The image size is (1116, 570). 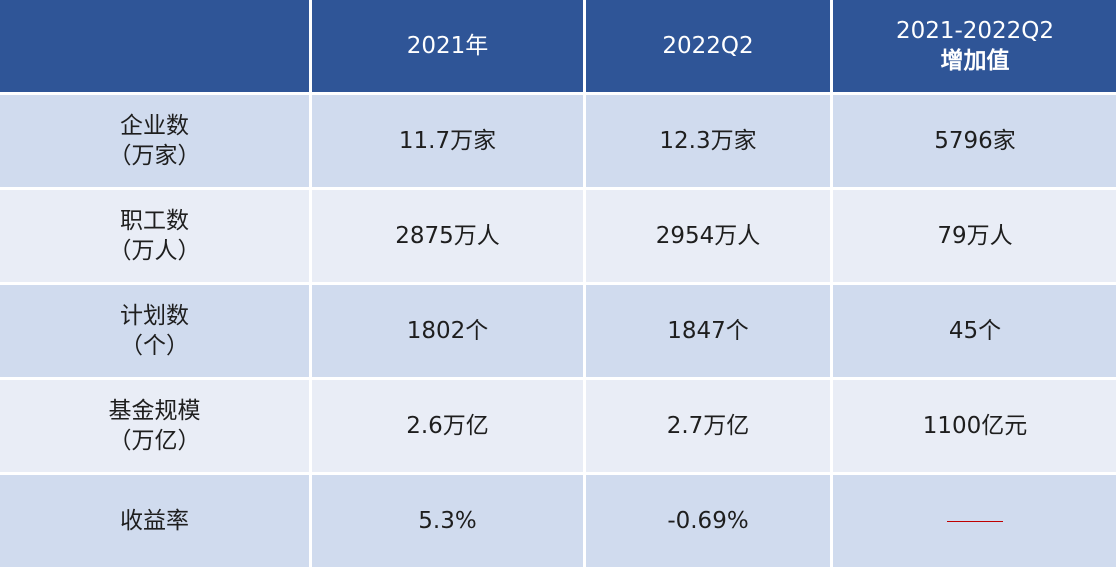 What do you see at coordinates (974, 46) in the screenshot?
I see `header-cell: 2021-2022Q2 增加值` at bounding box center [974, 46].